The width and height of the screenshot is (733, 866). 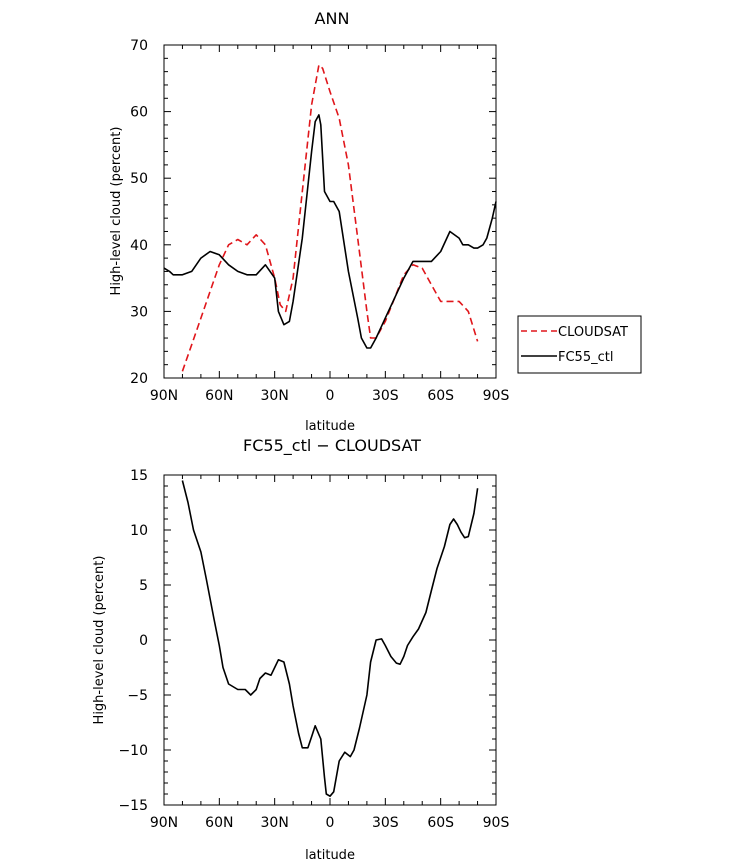 I want to click on bottom-y-tick-label: −15, so click(x=133, y=806).